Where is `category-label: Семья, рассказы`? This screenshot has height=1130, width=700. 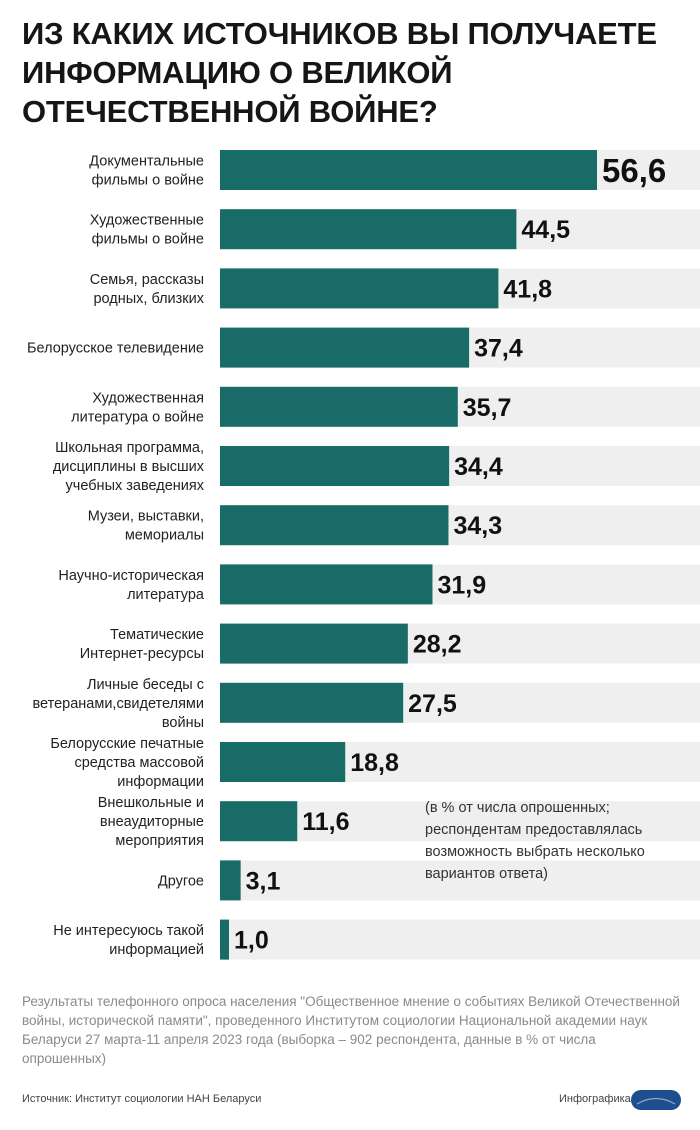
category-label: Семья, рассказы is located at coordinates (147, 280).